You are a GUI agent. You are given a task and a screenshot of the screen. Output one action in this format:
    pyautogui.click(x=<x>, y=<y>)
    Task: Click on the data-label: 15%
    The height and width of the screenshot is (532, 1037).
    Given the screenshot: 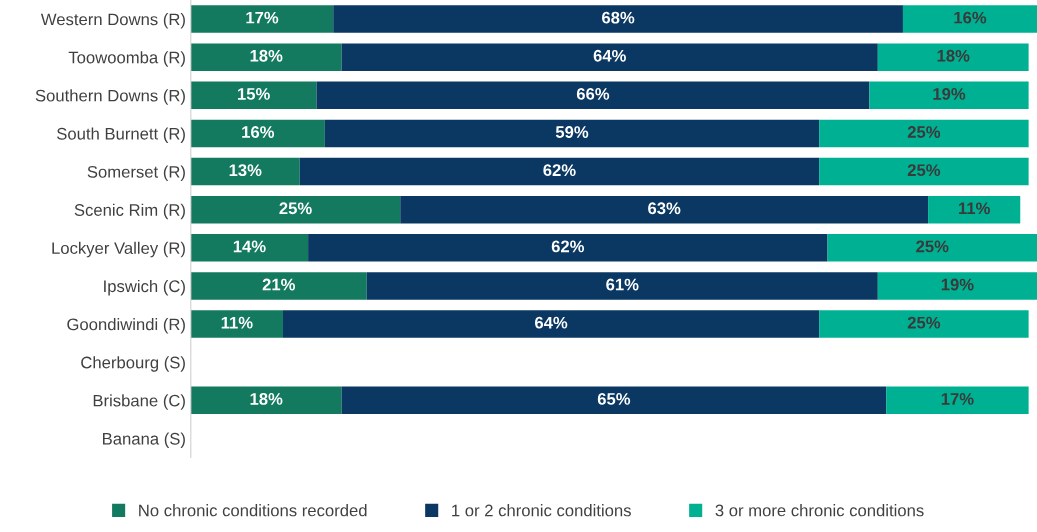 What is the action you would take?
    pyautogui.click(x=254, y=94)
    